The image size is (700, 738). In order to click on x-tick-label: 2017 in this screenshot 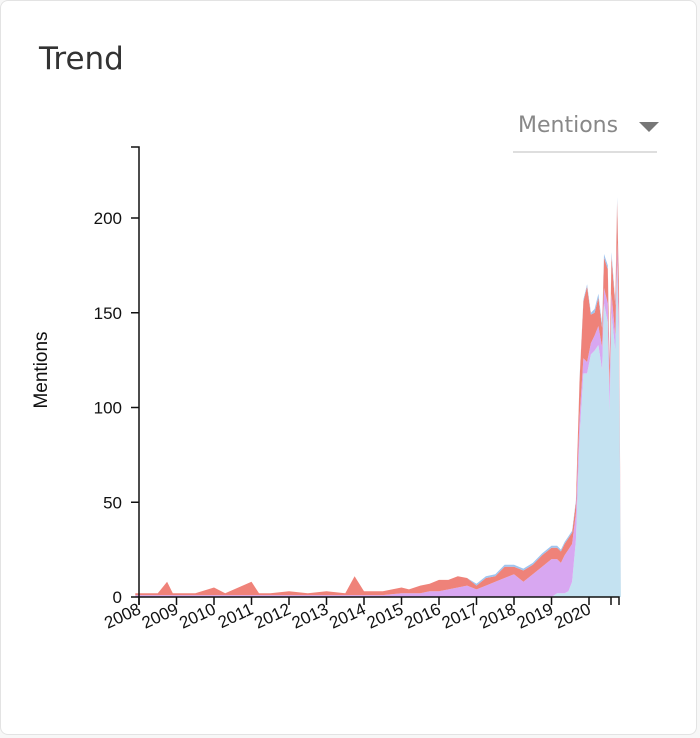, I will do `click(460, 615)`.